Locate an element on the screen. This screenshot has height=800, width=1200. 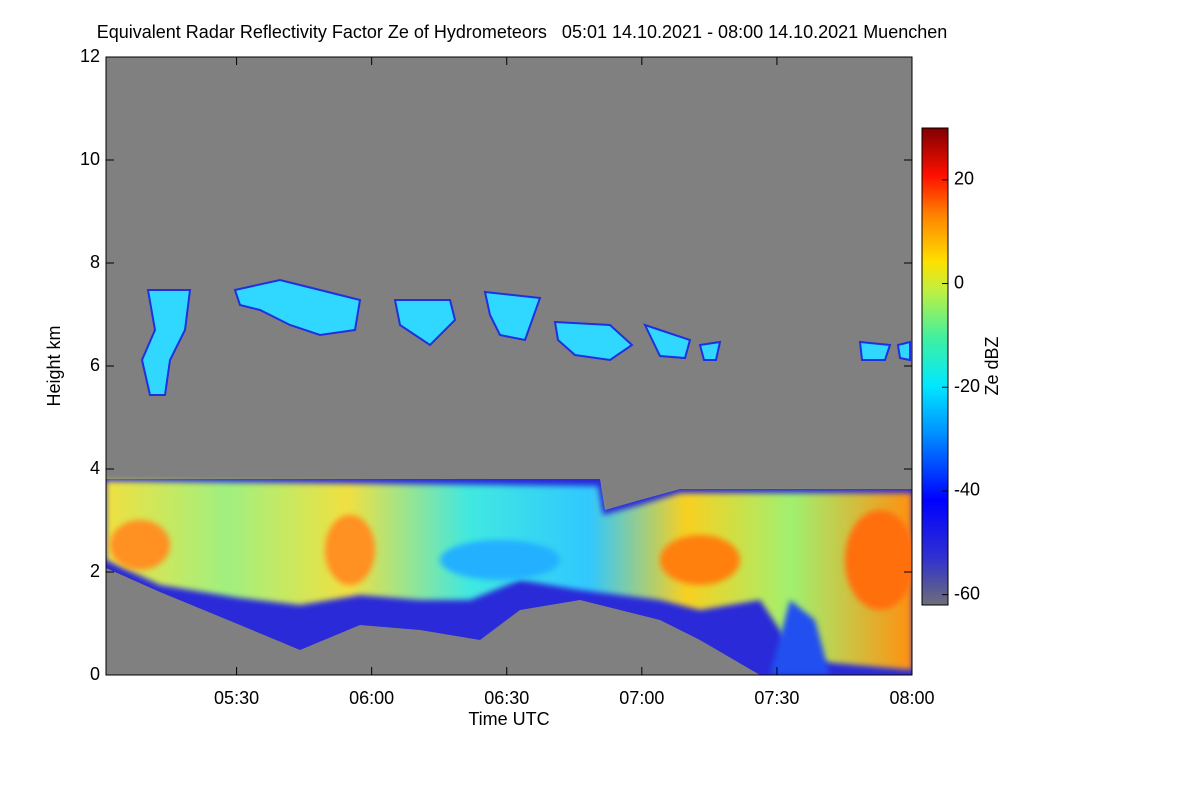
colorbar-tick-label: 0 is located at coordinates (959, 282).